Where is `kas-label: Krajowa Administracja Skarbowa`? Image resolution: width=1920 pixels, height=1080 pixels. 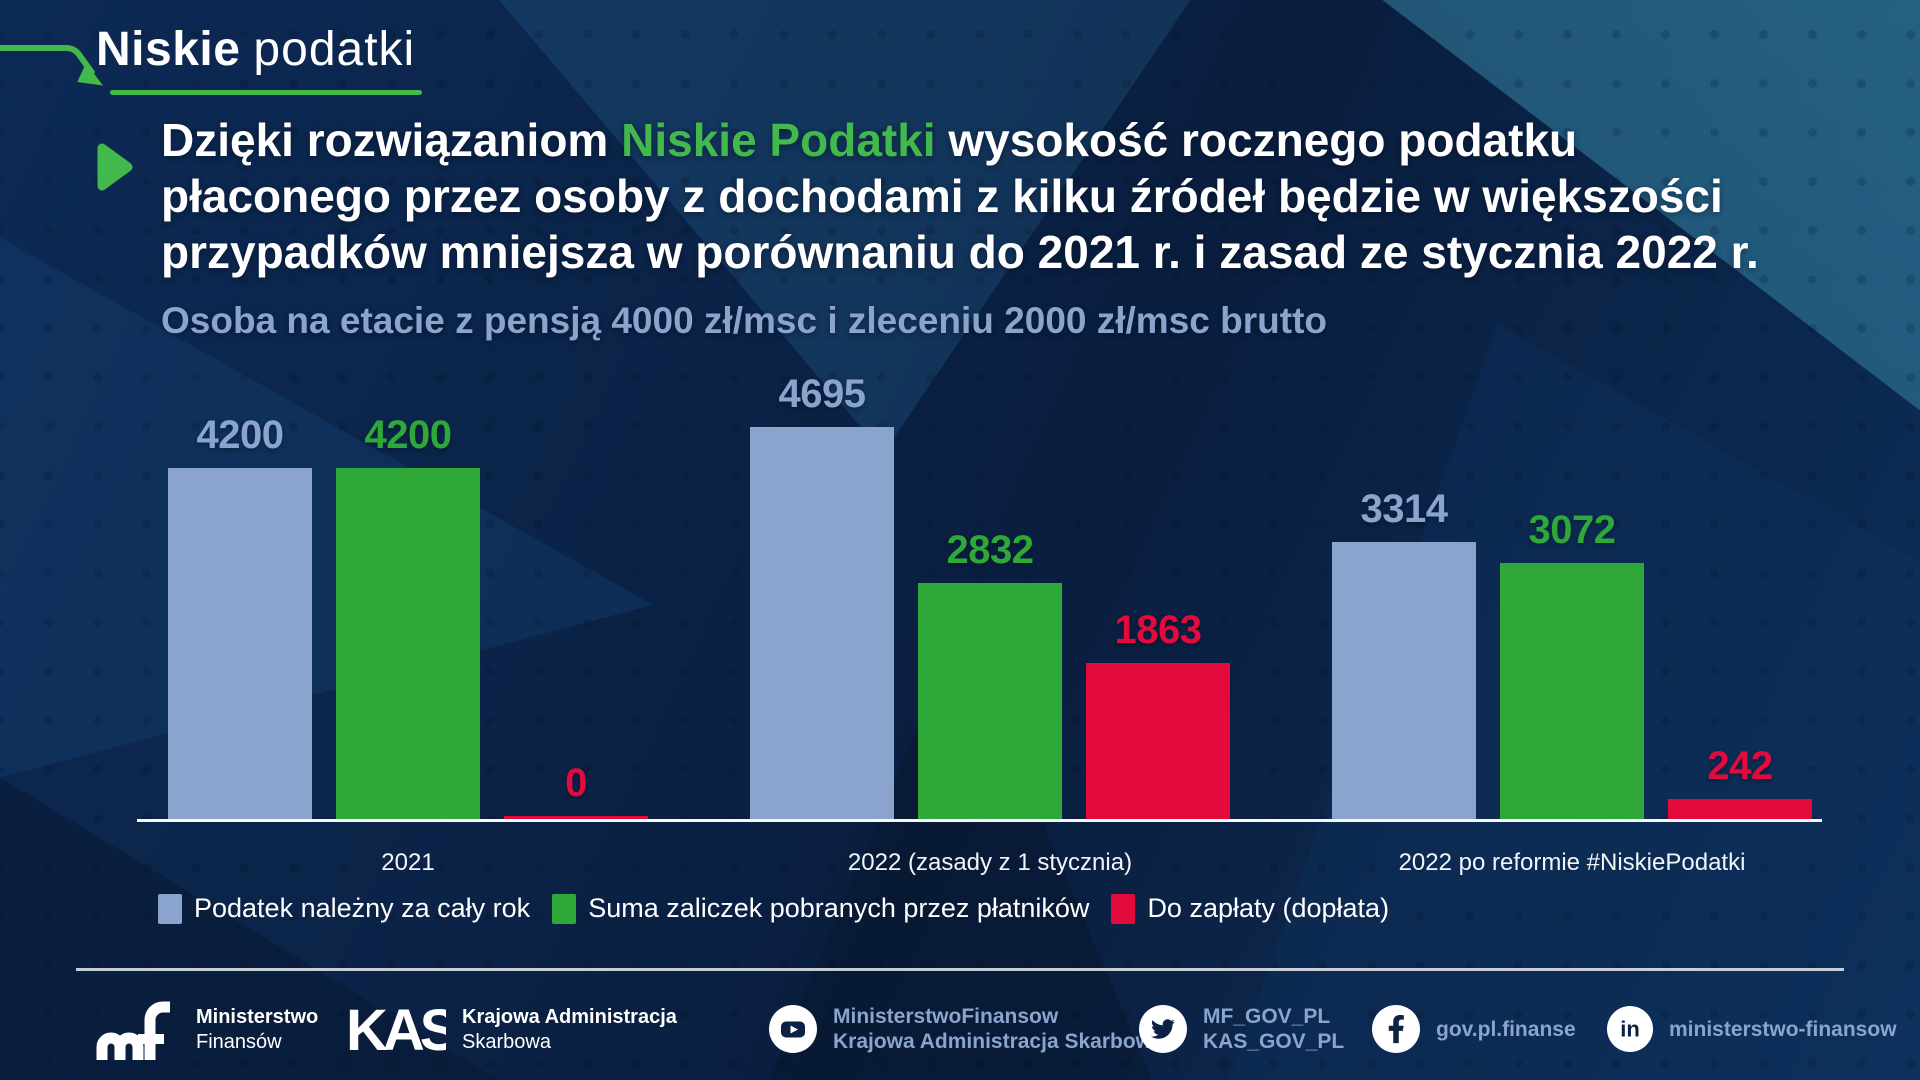 kas-label: Krajowa Administracja Skarbowa is located at coordinates (569, 1030).